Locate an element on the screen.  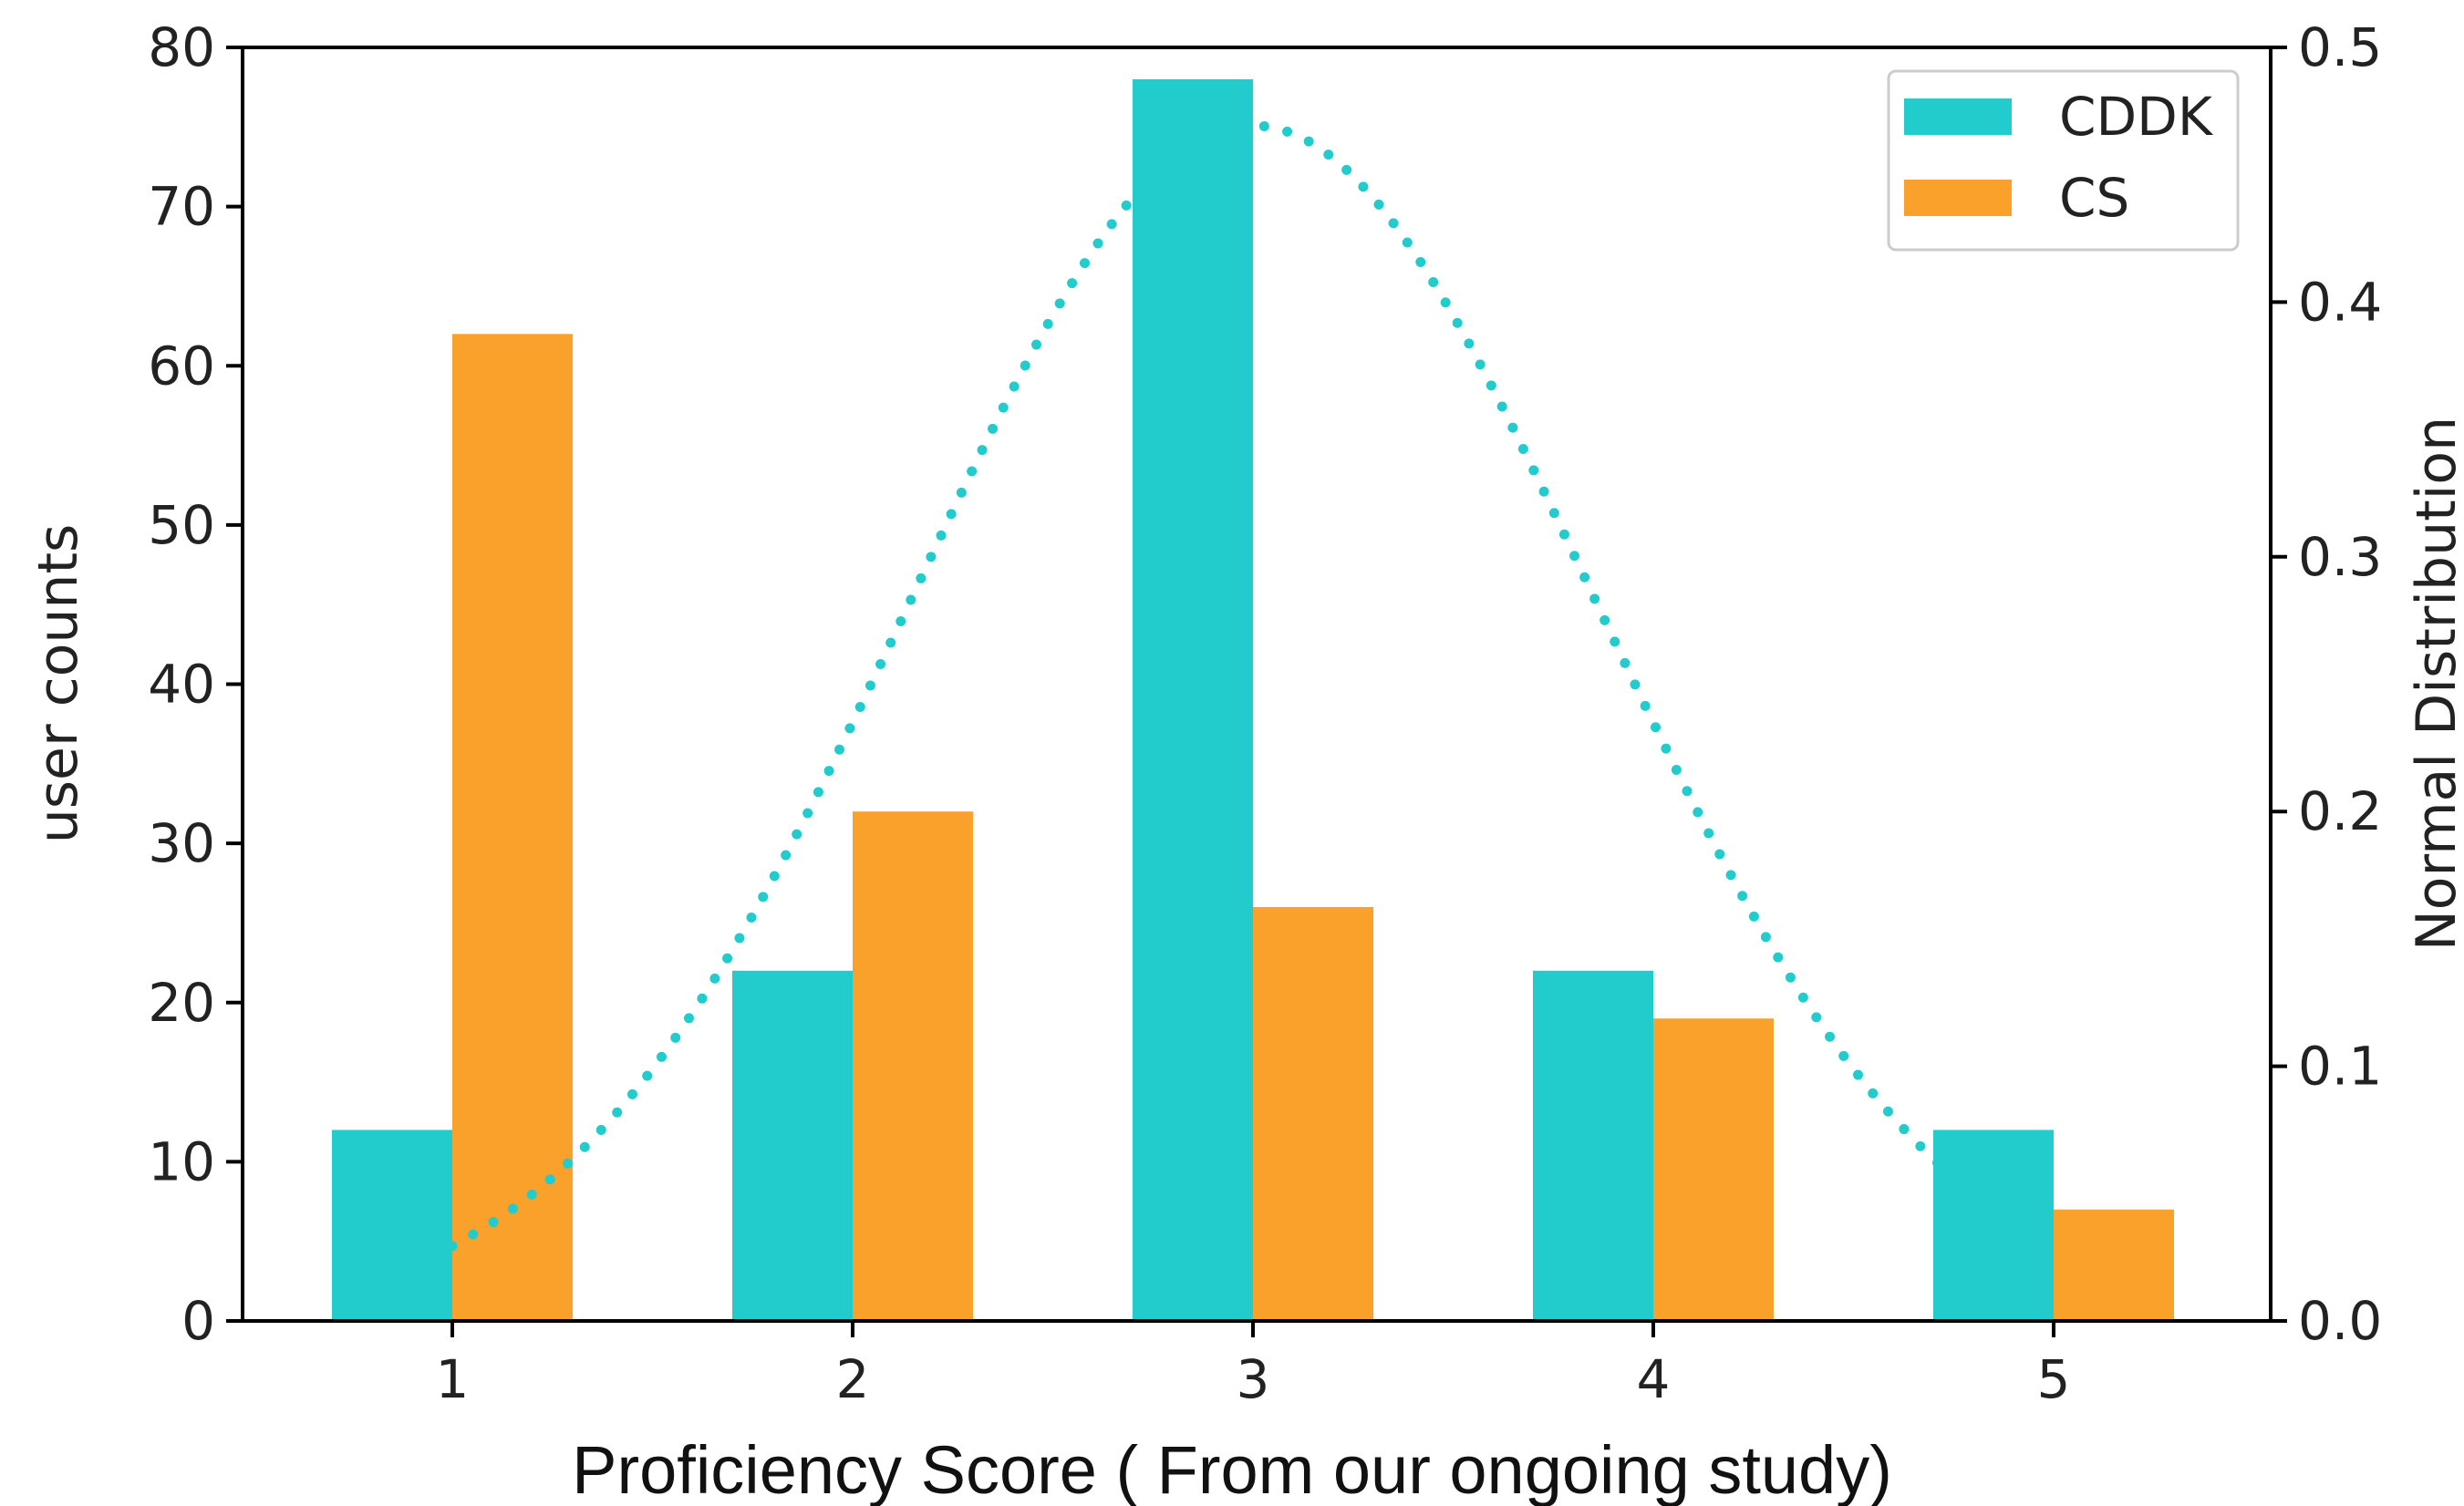
legend: CDDK CS is located at coordinates (2063, 160).